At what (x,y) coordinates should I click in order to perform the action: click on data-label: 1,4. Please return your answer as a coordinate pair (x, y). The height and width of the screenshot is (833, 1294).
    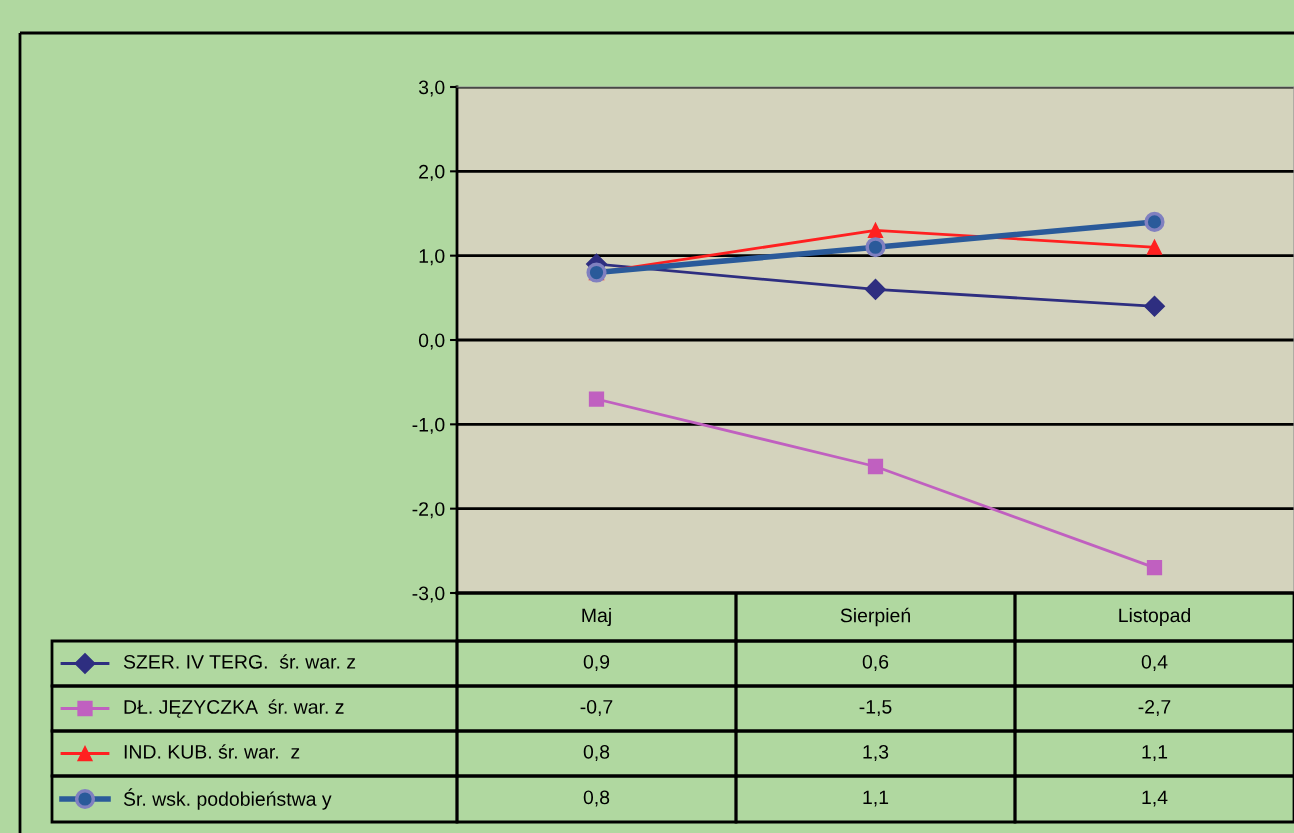
    Looking at the image, I should click on (1155, 798).